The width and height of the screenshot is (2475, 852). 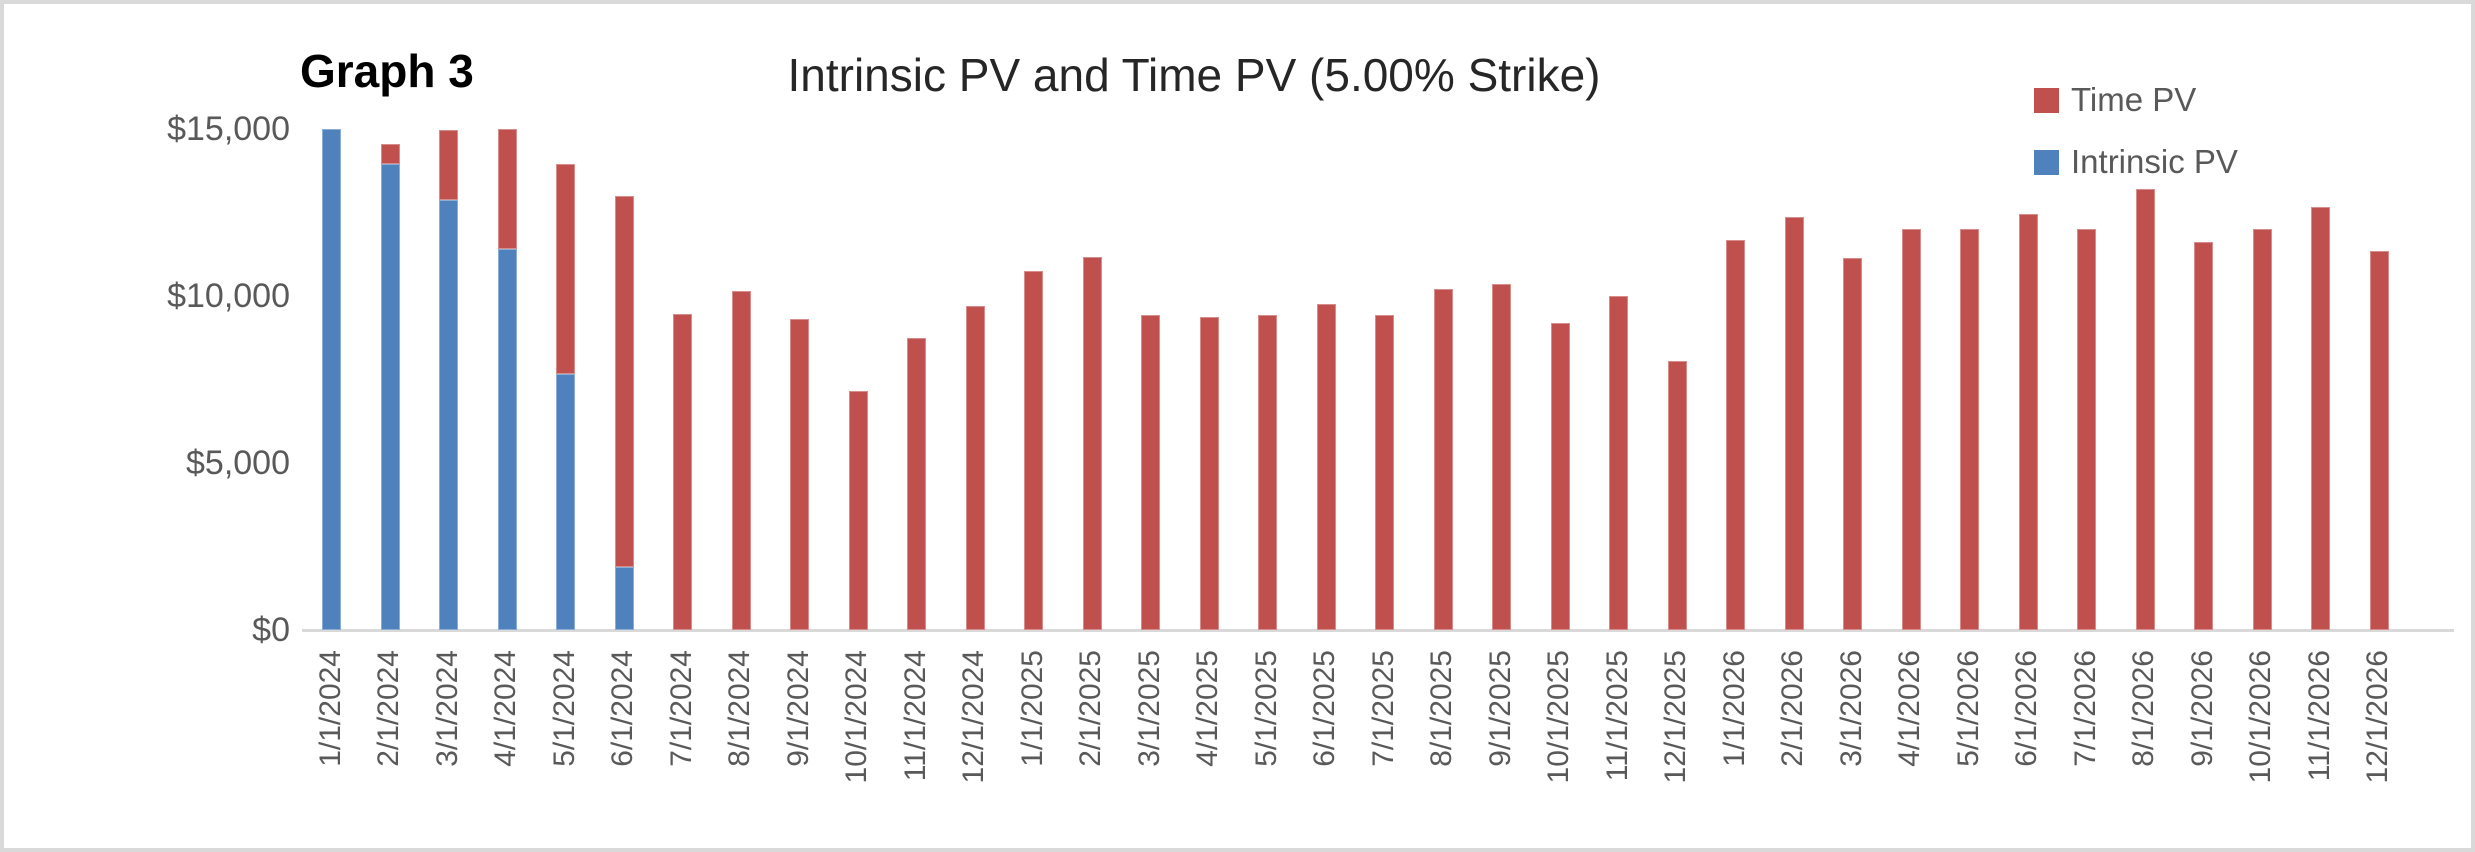 I want to click on x-axis-label: 7/1/2026, so click(x=2085, y=708).